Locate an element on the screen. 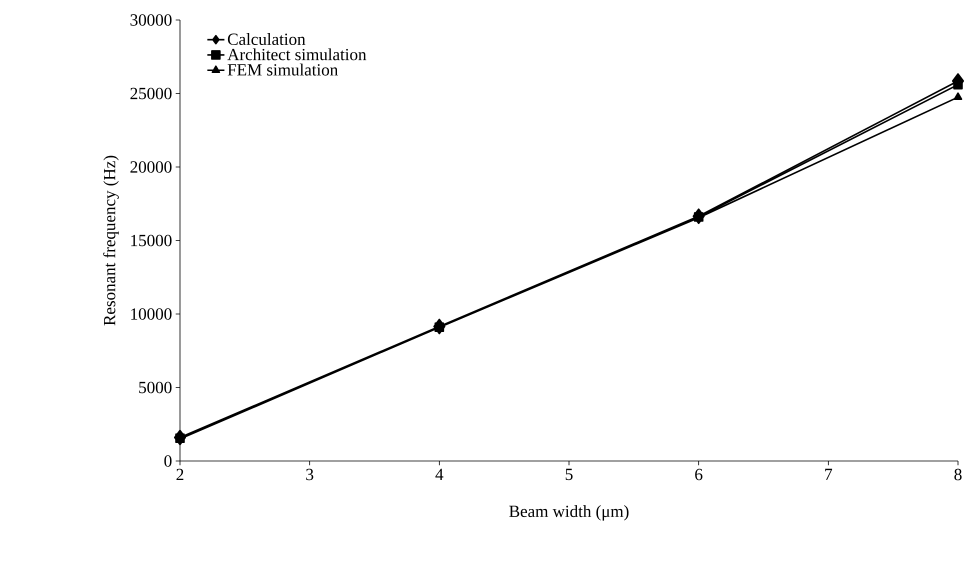 Image resolution: width=971 pixels, height=576 pixels. y-tick-label: 0 is located at coordinates (168, 461).